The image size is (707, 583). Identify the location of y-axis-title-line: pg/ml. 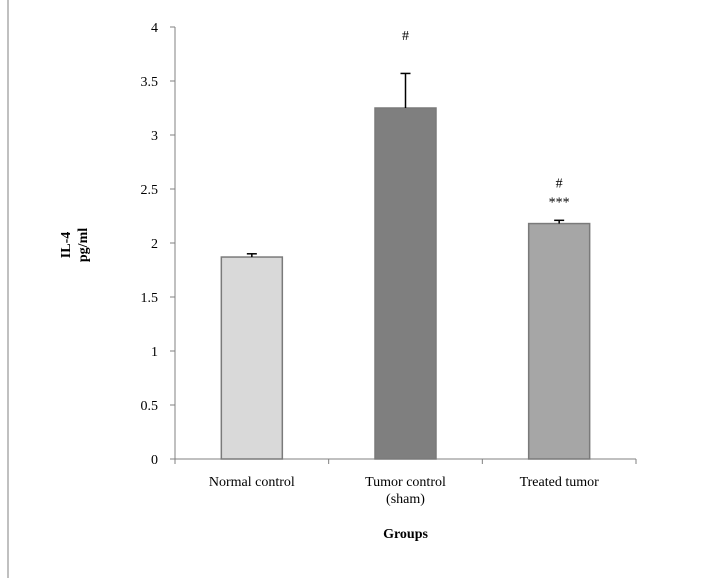
(83, 245).